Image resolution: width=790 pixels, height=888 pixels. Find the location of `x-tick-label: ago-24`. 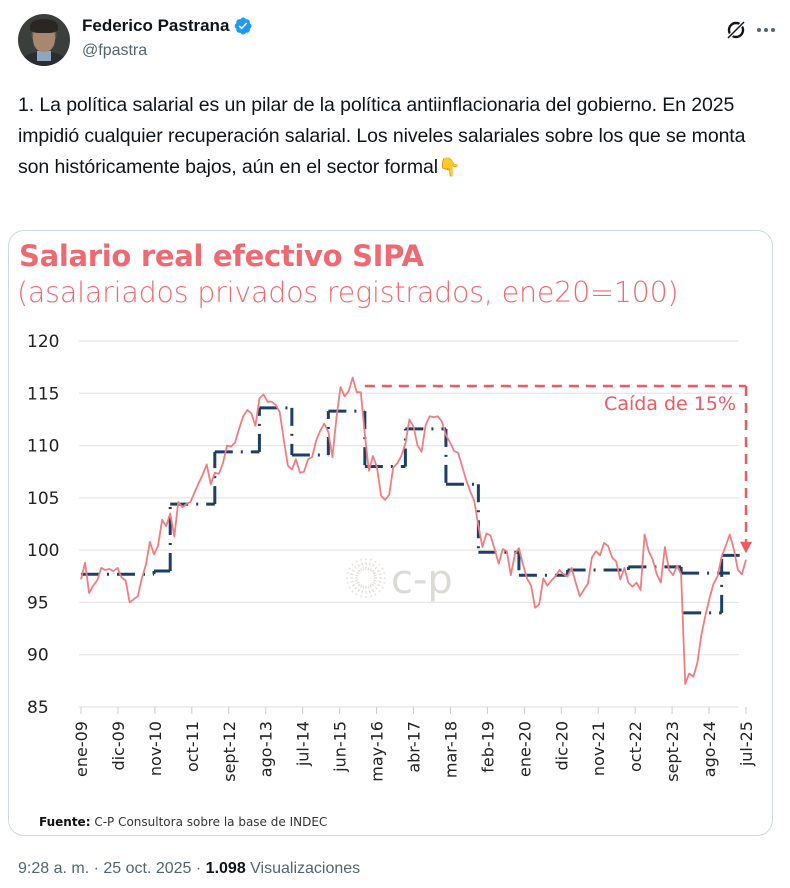

x-tick-label: ago-24 is located at coordinates (709, 749).